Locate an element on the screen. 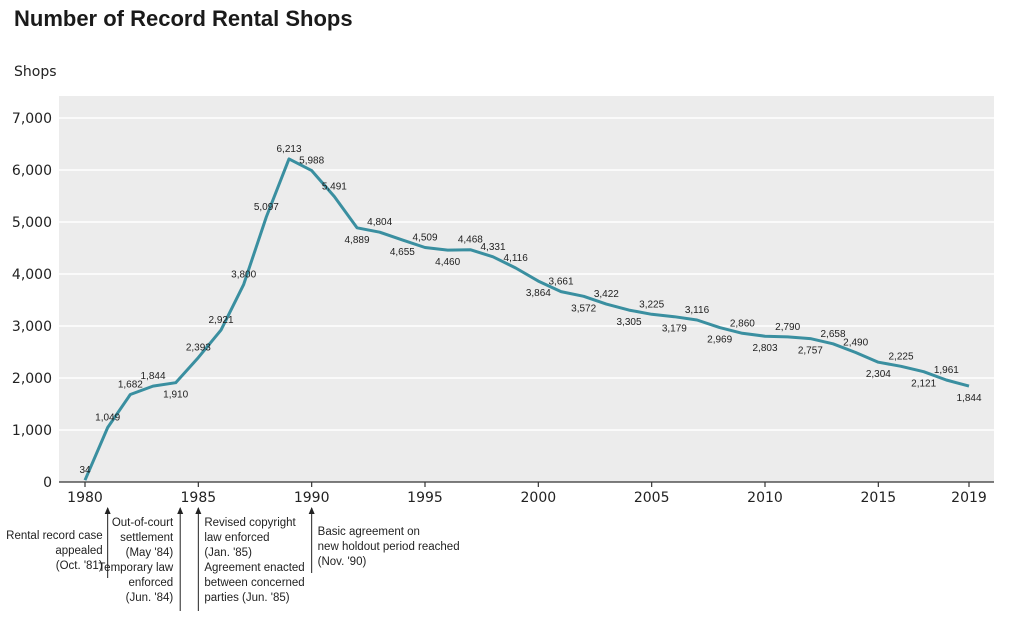 This screenshot has width=1019, height=627. data-label: 4,460 is located at coordinates (447, 262).